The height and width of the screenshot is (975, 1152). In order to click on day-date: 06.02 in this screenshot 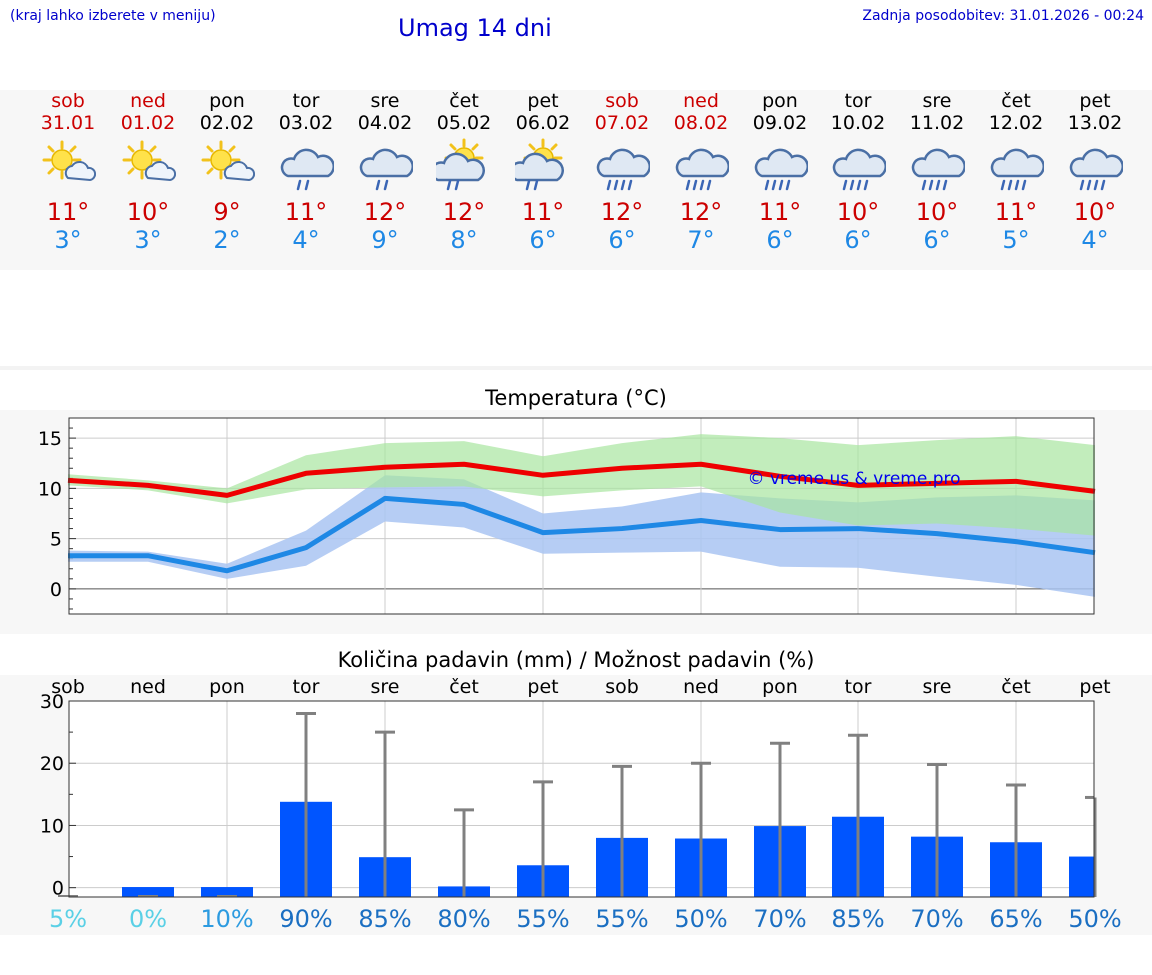, I will do `click(543, 123)`.